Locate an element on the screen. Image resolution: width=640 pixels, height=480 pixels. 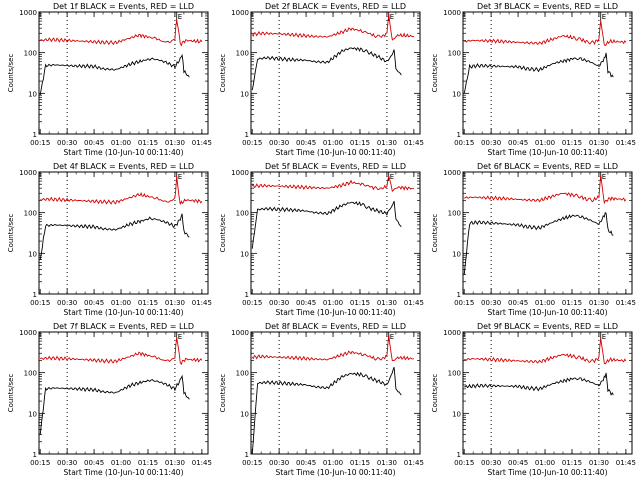
panel-title: Det 3f BLACK = Events, RED = LLD is located at coordinates (547, 6).